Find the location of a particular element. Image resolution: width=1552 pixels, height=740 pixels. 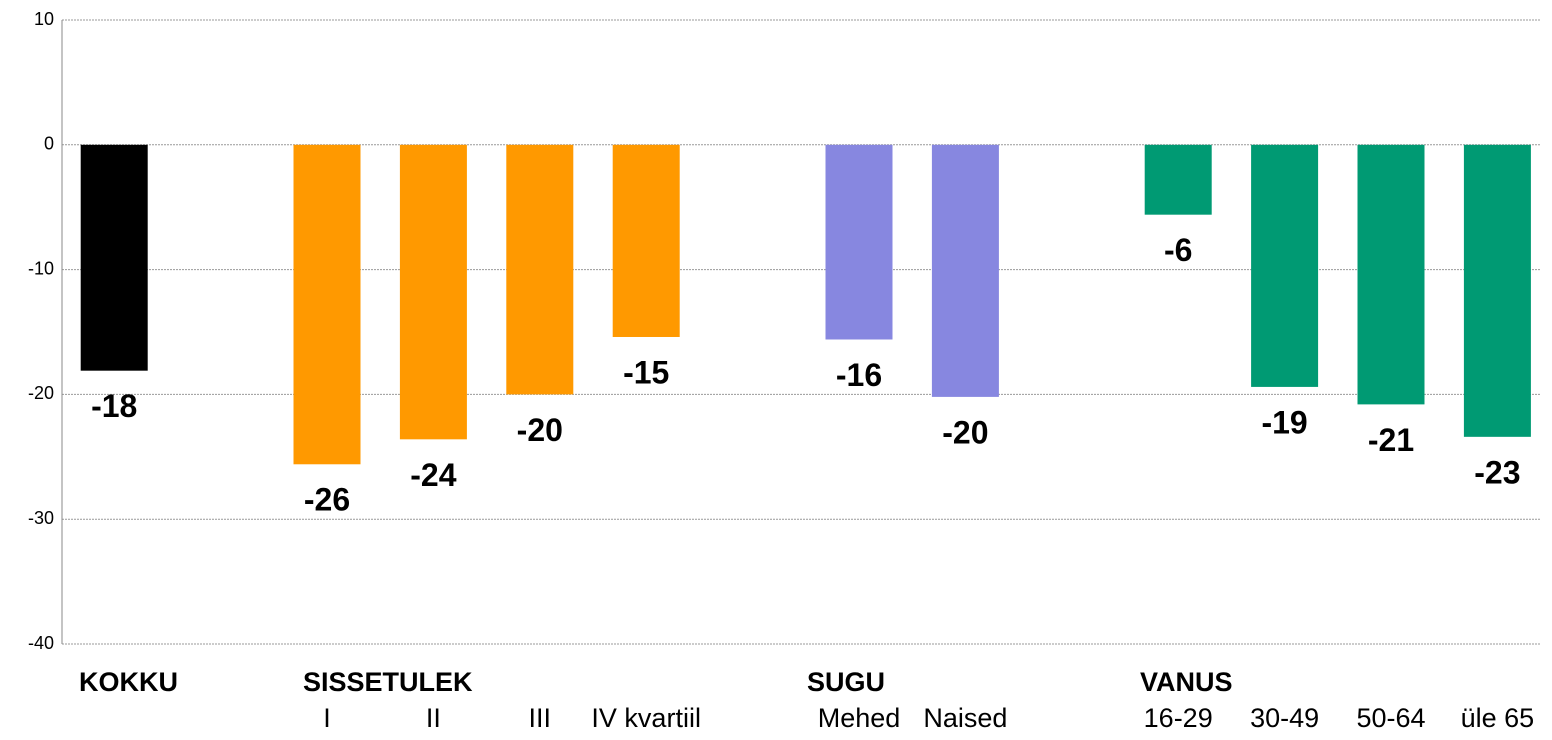

group-label: VANUS is located at coordinates (1186, 682).